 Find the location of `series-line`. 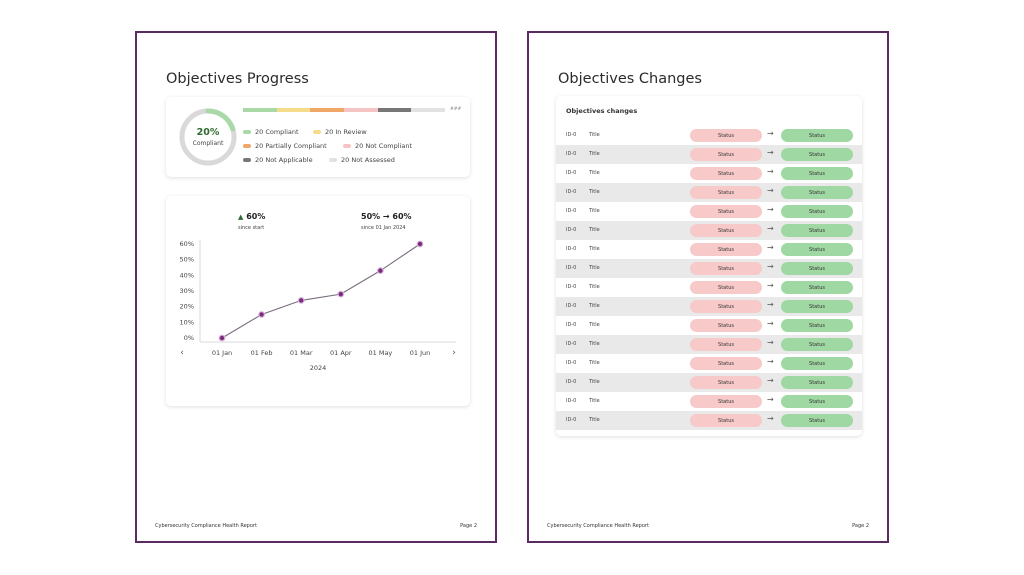

series-line is located at coordinates (321, 291).